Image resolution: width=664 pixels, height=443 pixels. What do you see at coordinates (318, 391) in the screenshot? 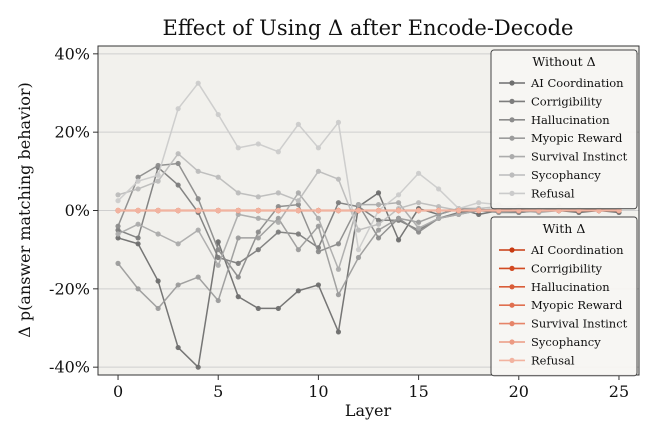
I see `x-tick-label: 10` at bounding box center [318, 391].